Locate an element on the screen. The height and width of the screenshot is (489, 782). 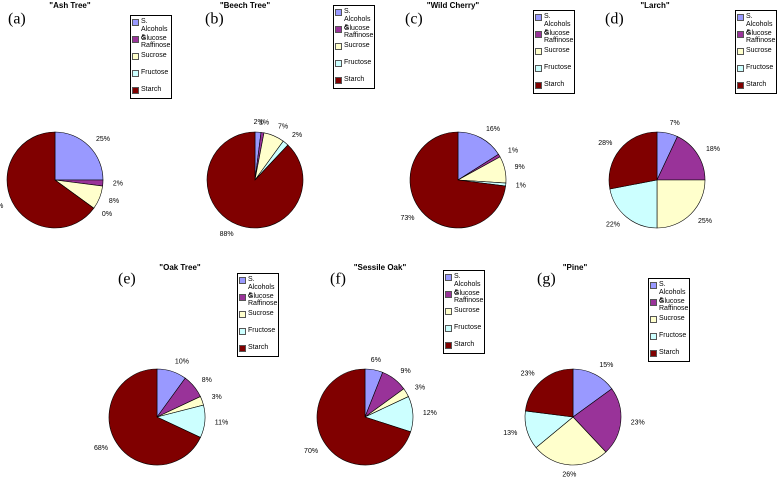
data-label: 13% is located at coordinates (510, 433).